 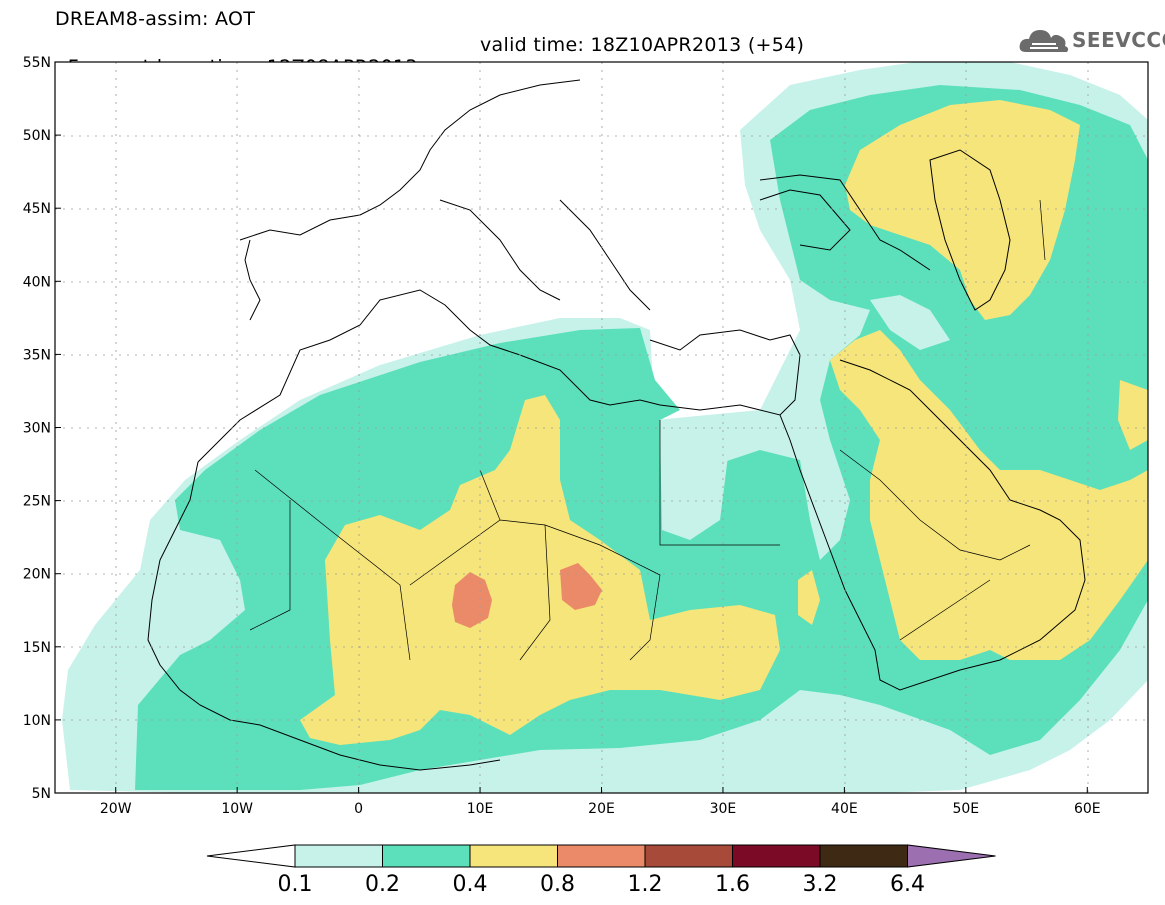 I want to click on aot-level-0.4-east-bay, so click(x=1133, y=415).